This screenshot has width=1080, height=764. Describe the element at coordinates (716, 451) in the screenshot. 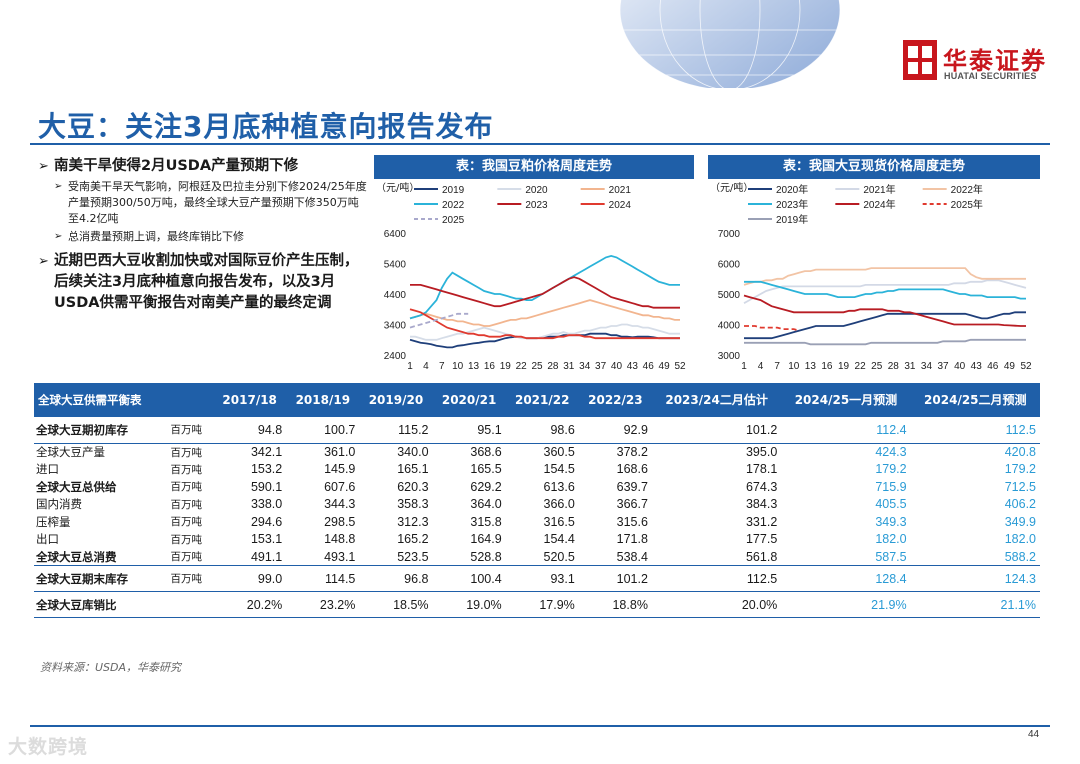

I see `table-cell: 395.0` at that location.